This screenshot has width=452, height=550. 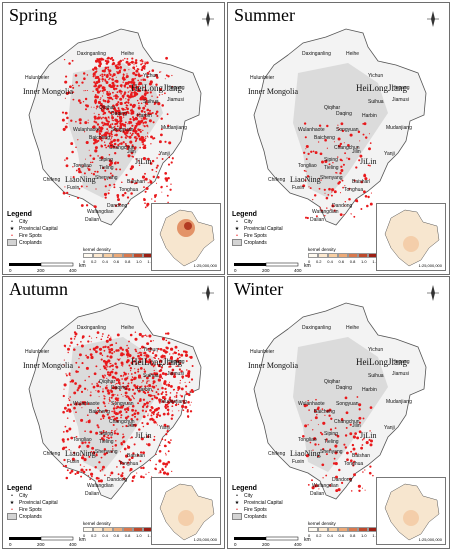 I want to click on city-label-jiamusi: Jiamusi, so click(x=400, y=374).